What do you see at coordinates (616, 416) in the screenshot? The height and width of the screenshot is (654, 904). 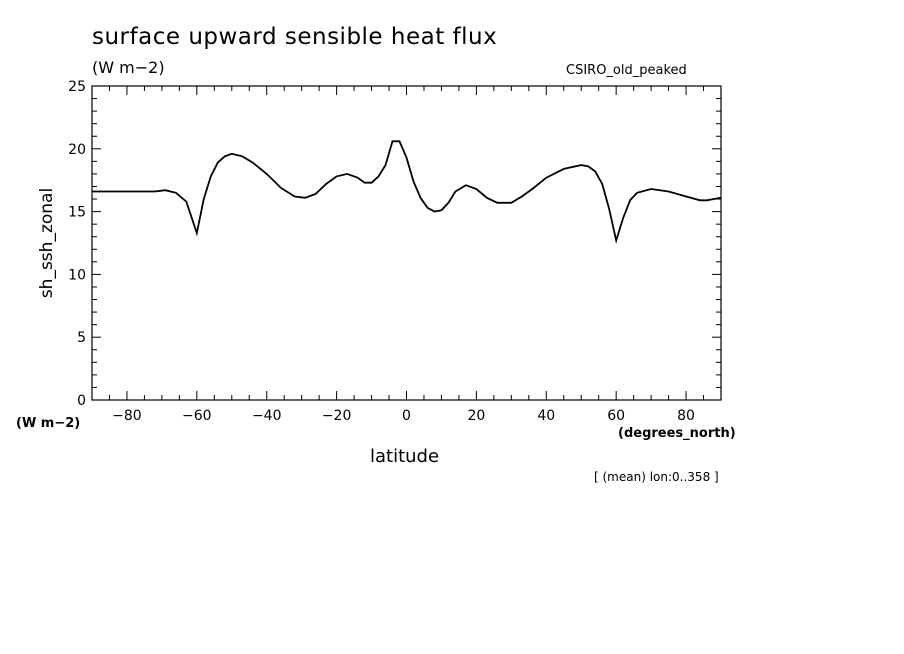 I see `x-tick-label: 60` at bounding box center [616, 416].